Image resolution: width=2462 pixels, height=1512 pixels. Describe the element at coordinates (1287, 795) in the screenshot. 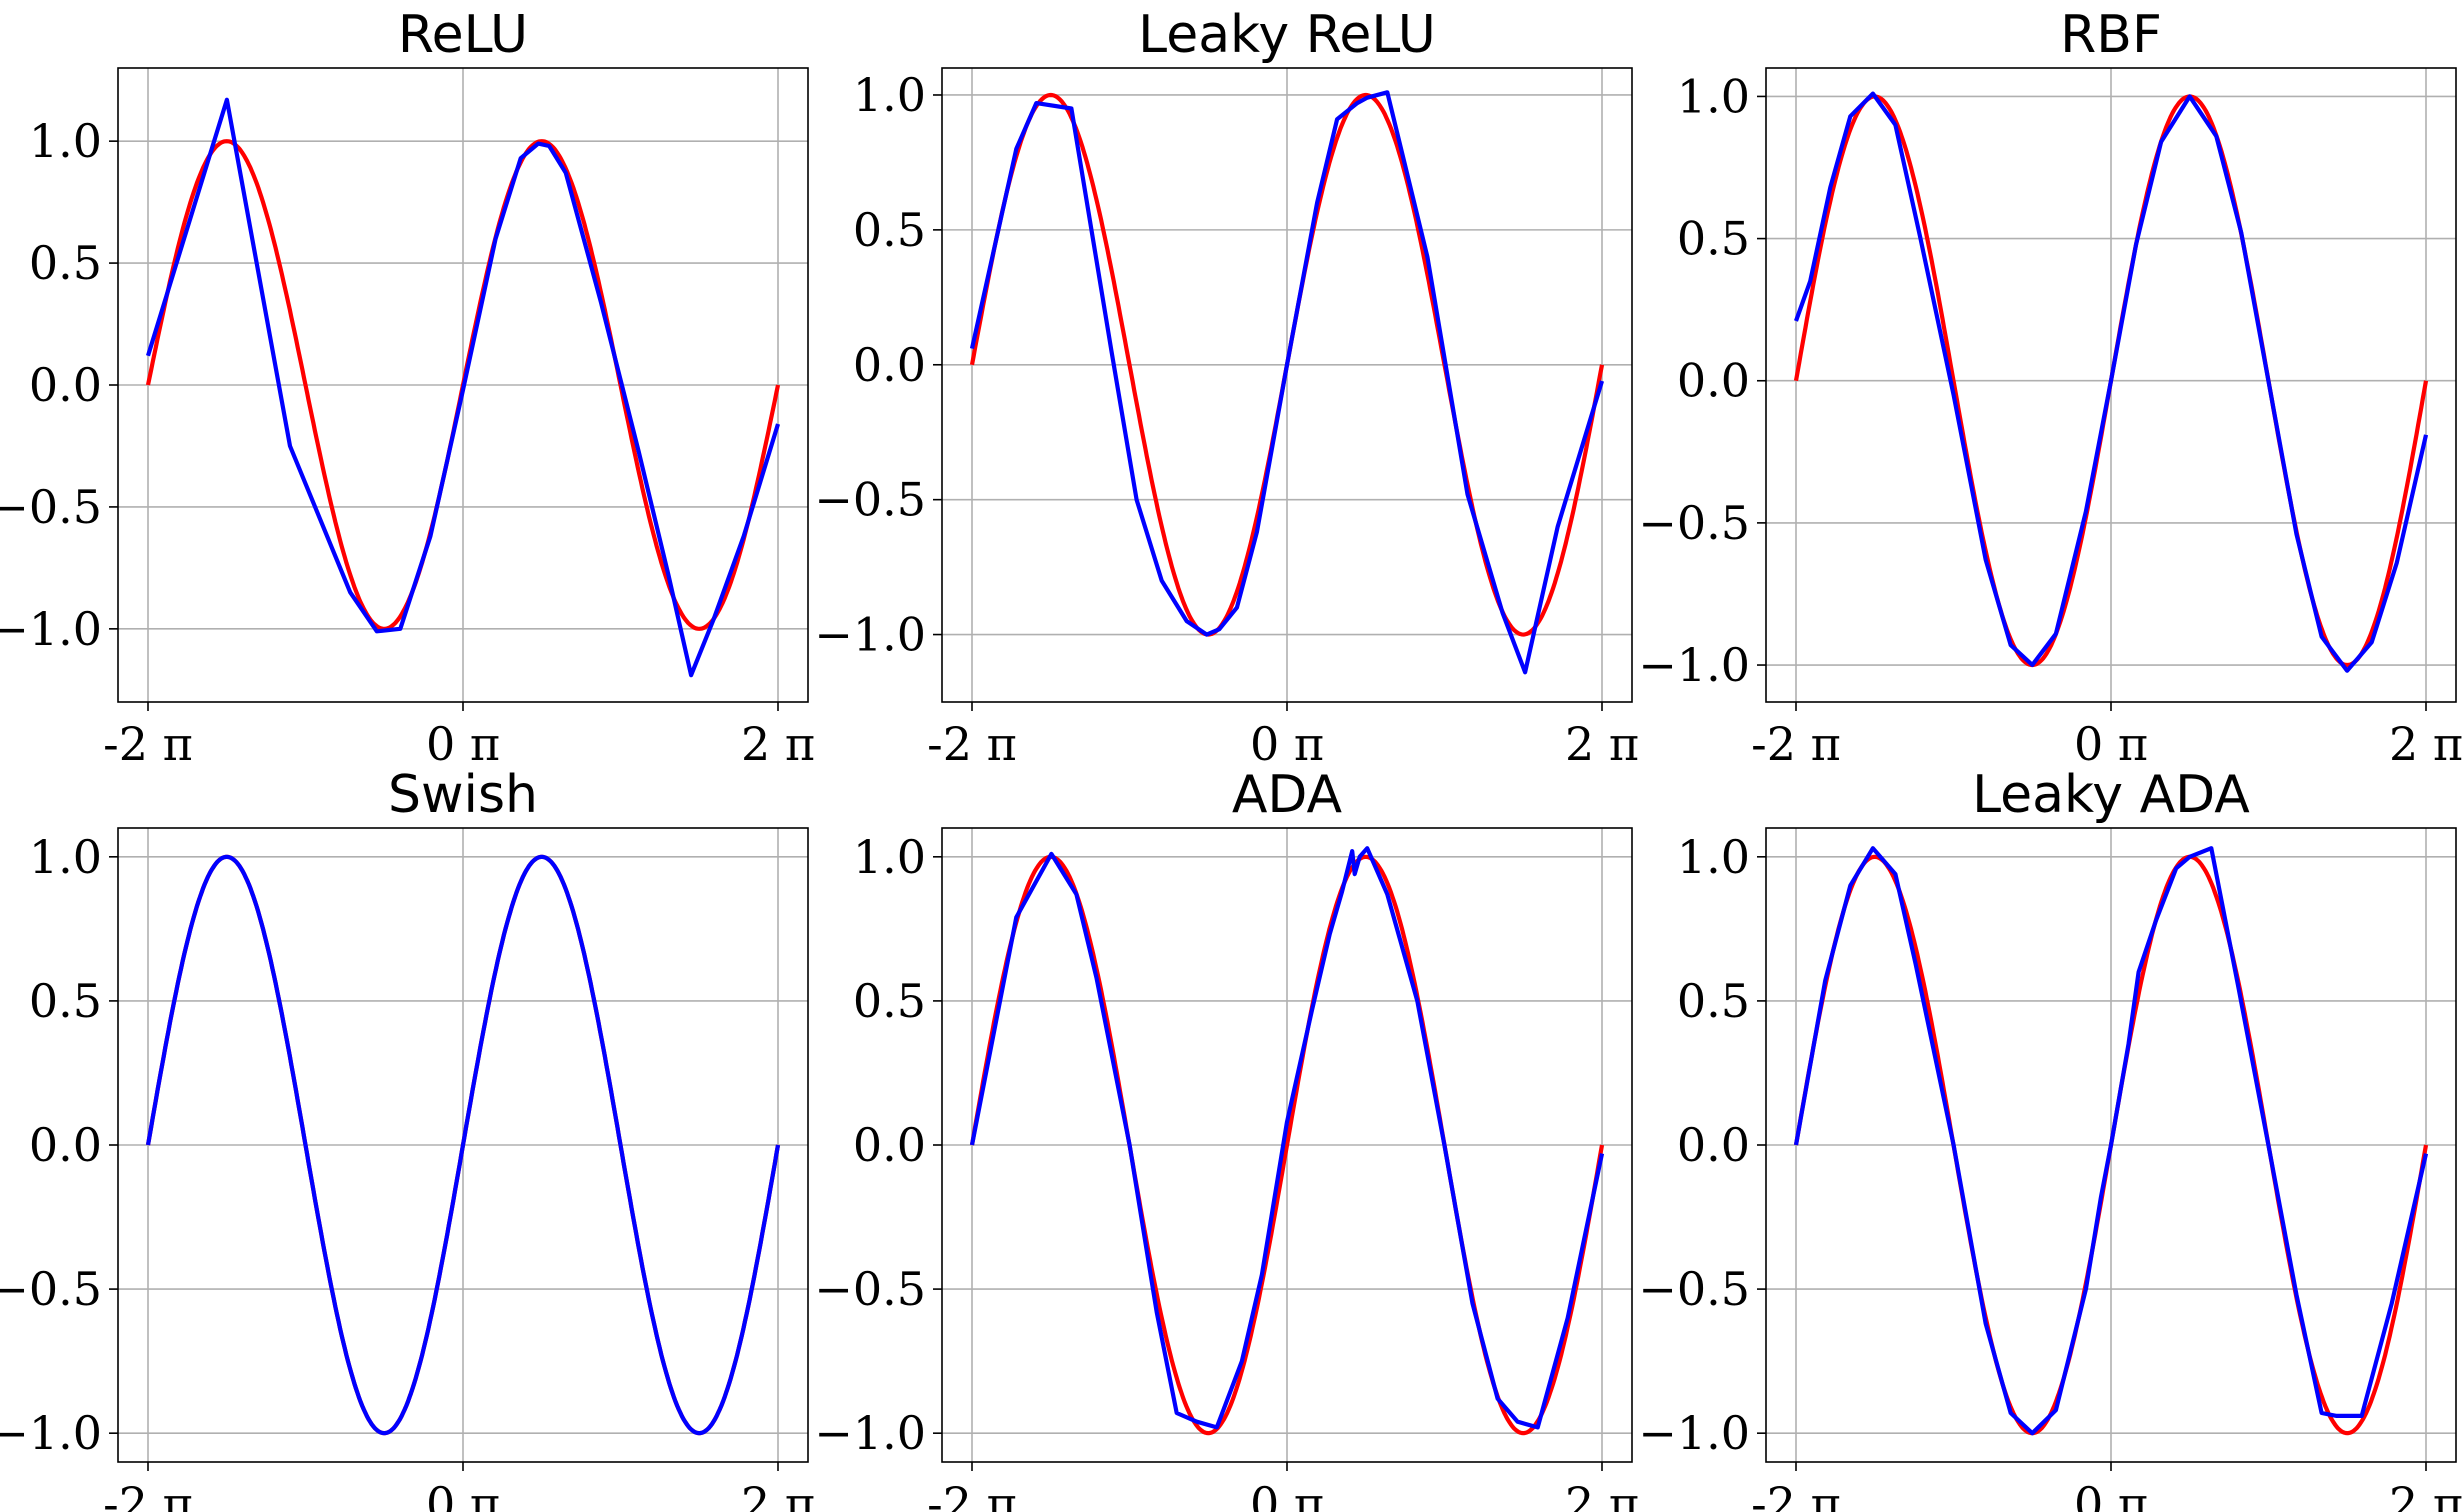

I see `subplot-title: ADA` at that location.